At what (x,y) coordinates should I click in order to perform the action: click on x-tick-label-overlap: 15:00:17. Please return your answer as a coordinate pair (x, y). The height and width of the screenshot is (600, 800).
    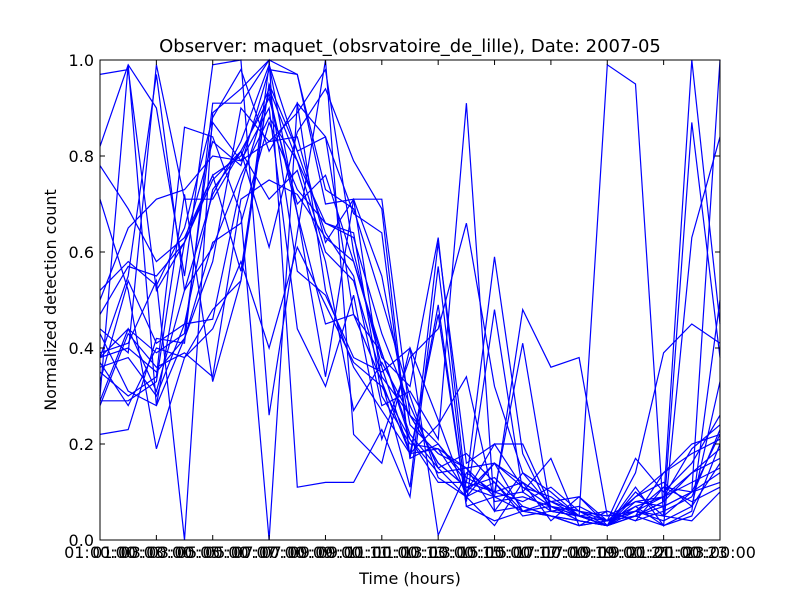
    Looking at the image, I should click on (523, 552).